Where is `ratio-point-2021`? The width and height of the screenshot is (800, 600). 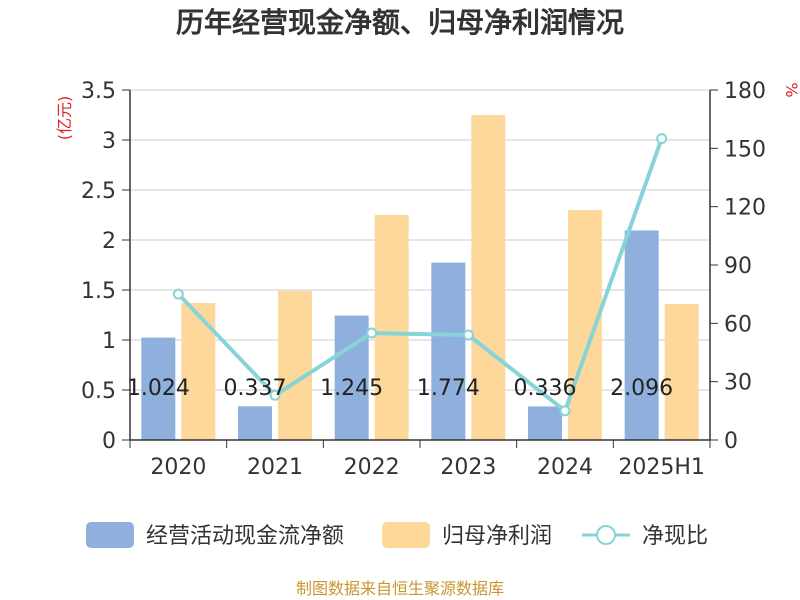
ratio-point-2021 is located at coordinates (275, 395).